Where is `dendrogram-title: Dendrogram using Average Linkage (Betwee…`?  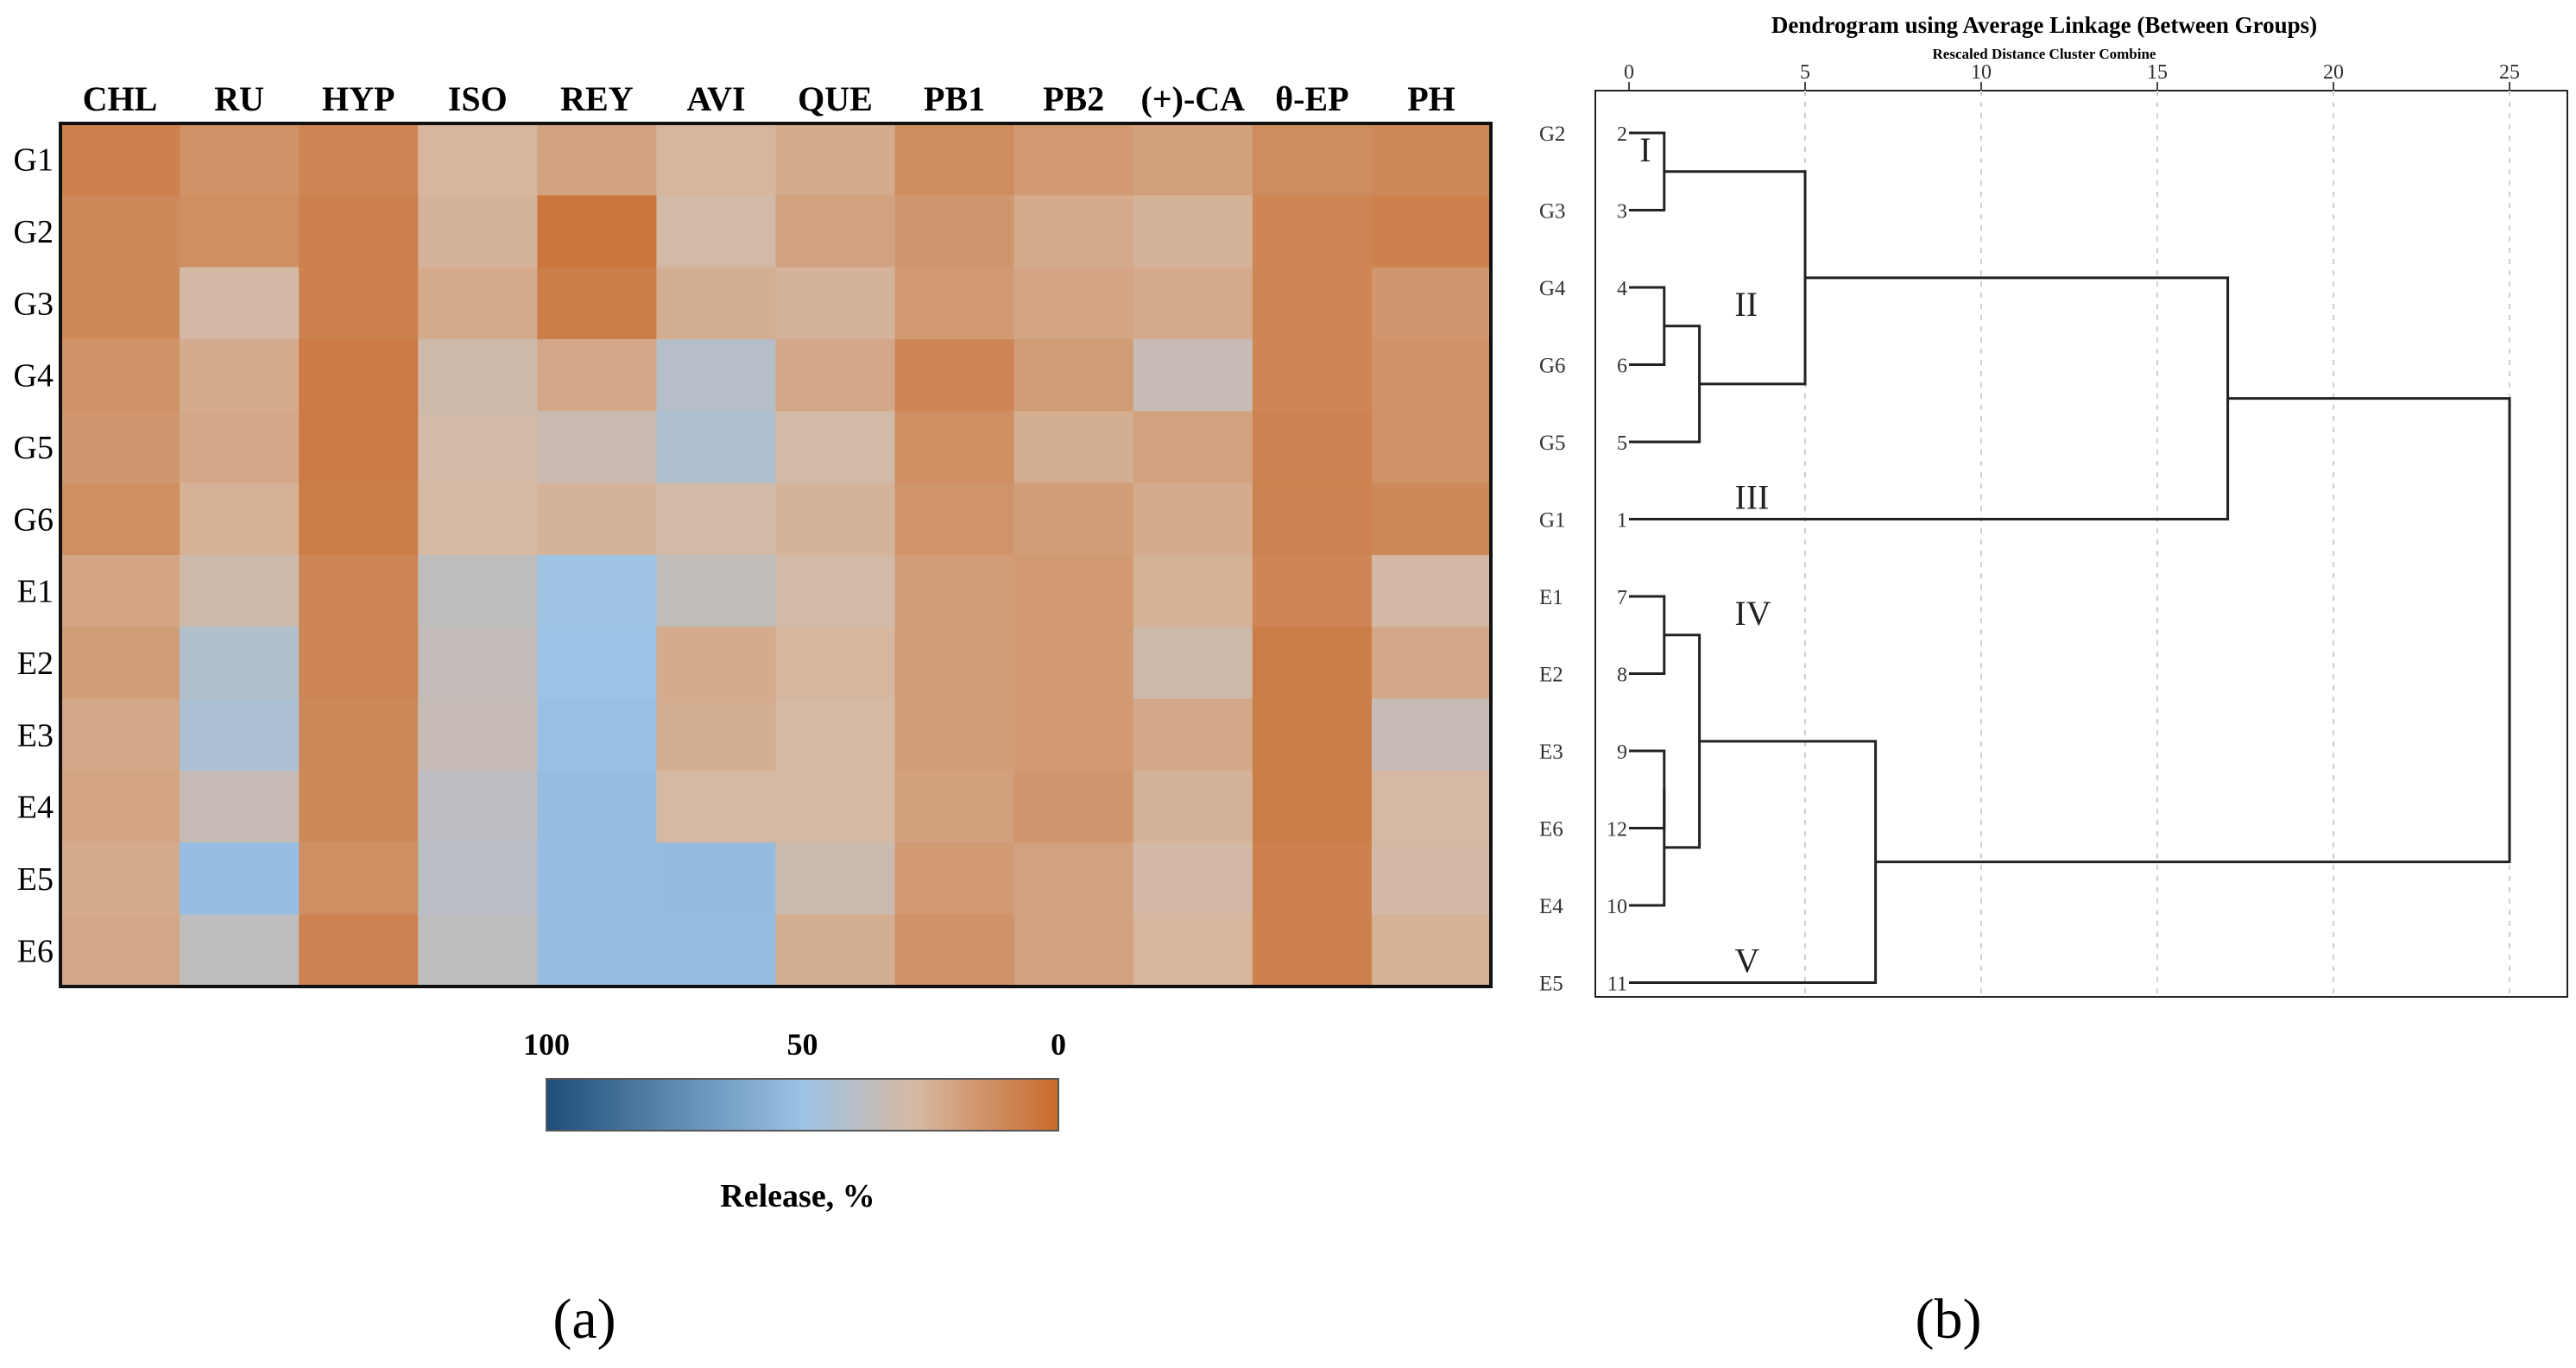 dendrogram-title: Dendrogram using Average Linkage (Betwee… is located at coordinates (2044, 25).